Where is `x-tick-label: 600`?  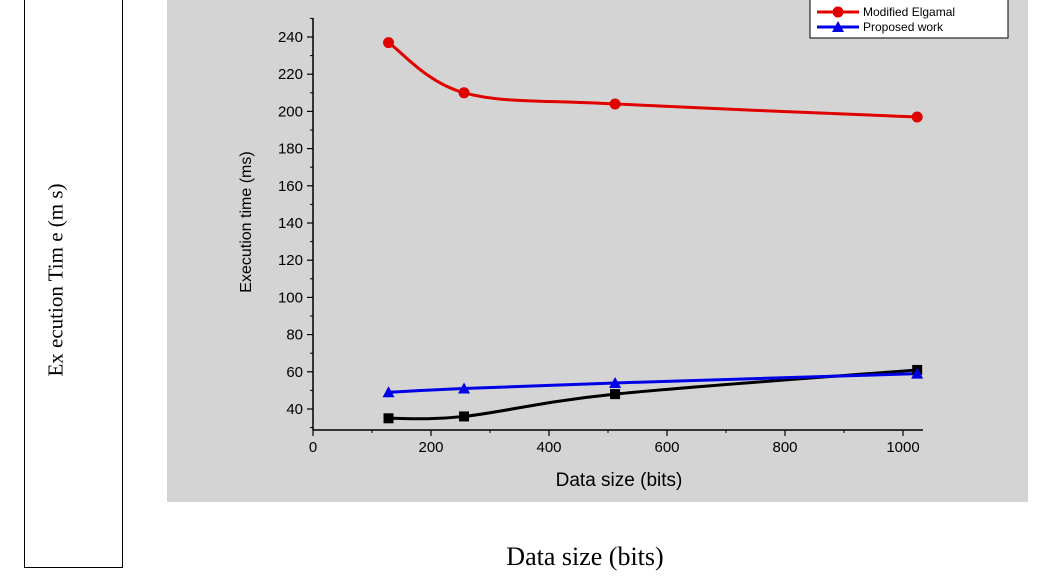 x-tick-label: 600 is located at coordinates (666, 447).